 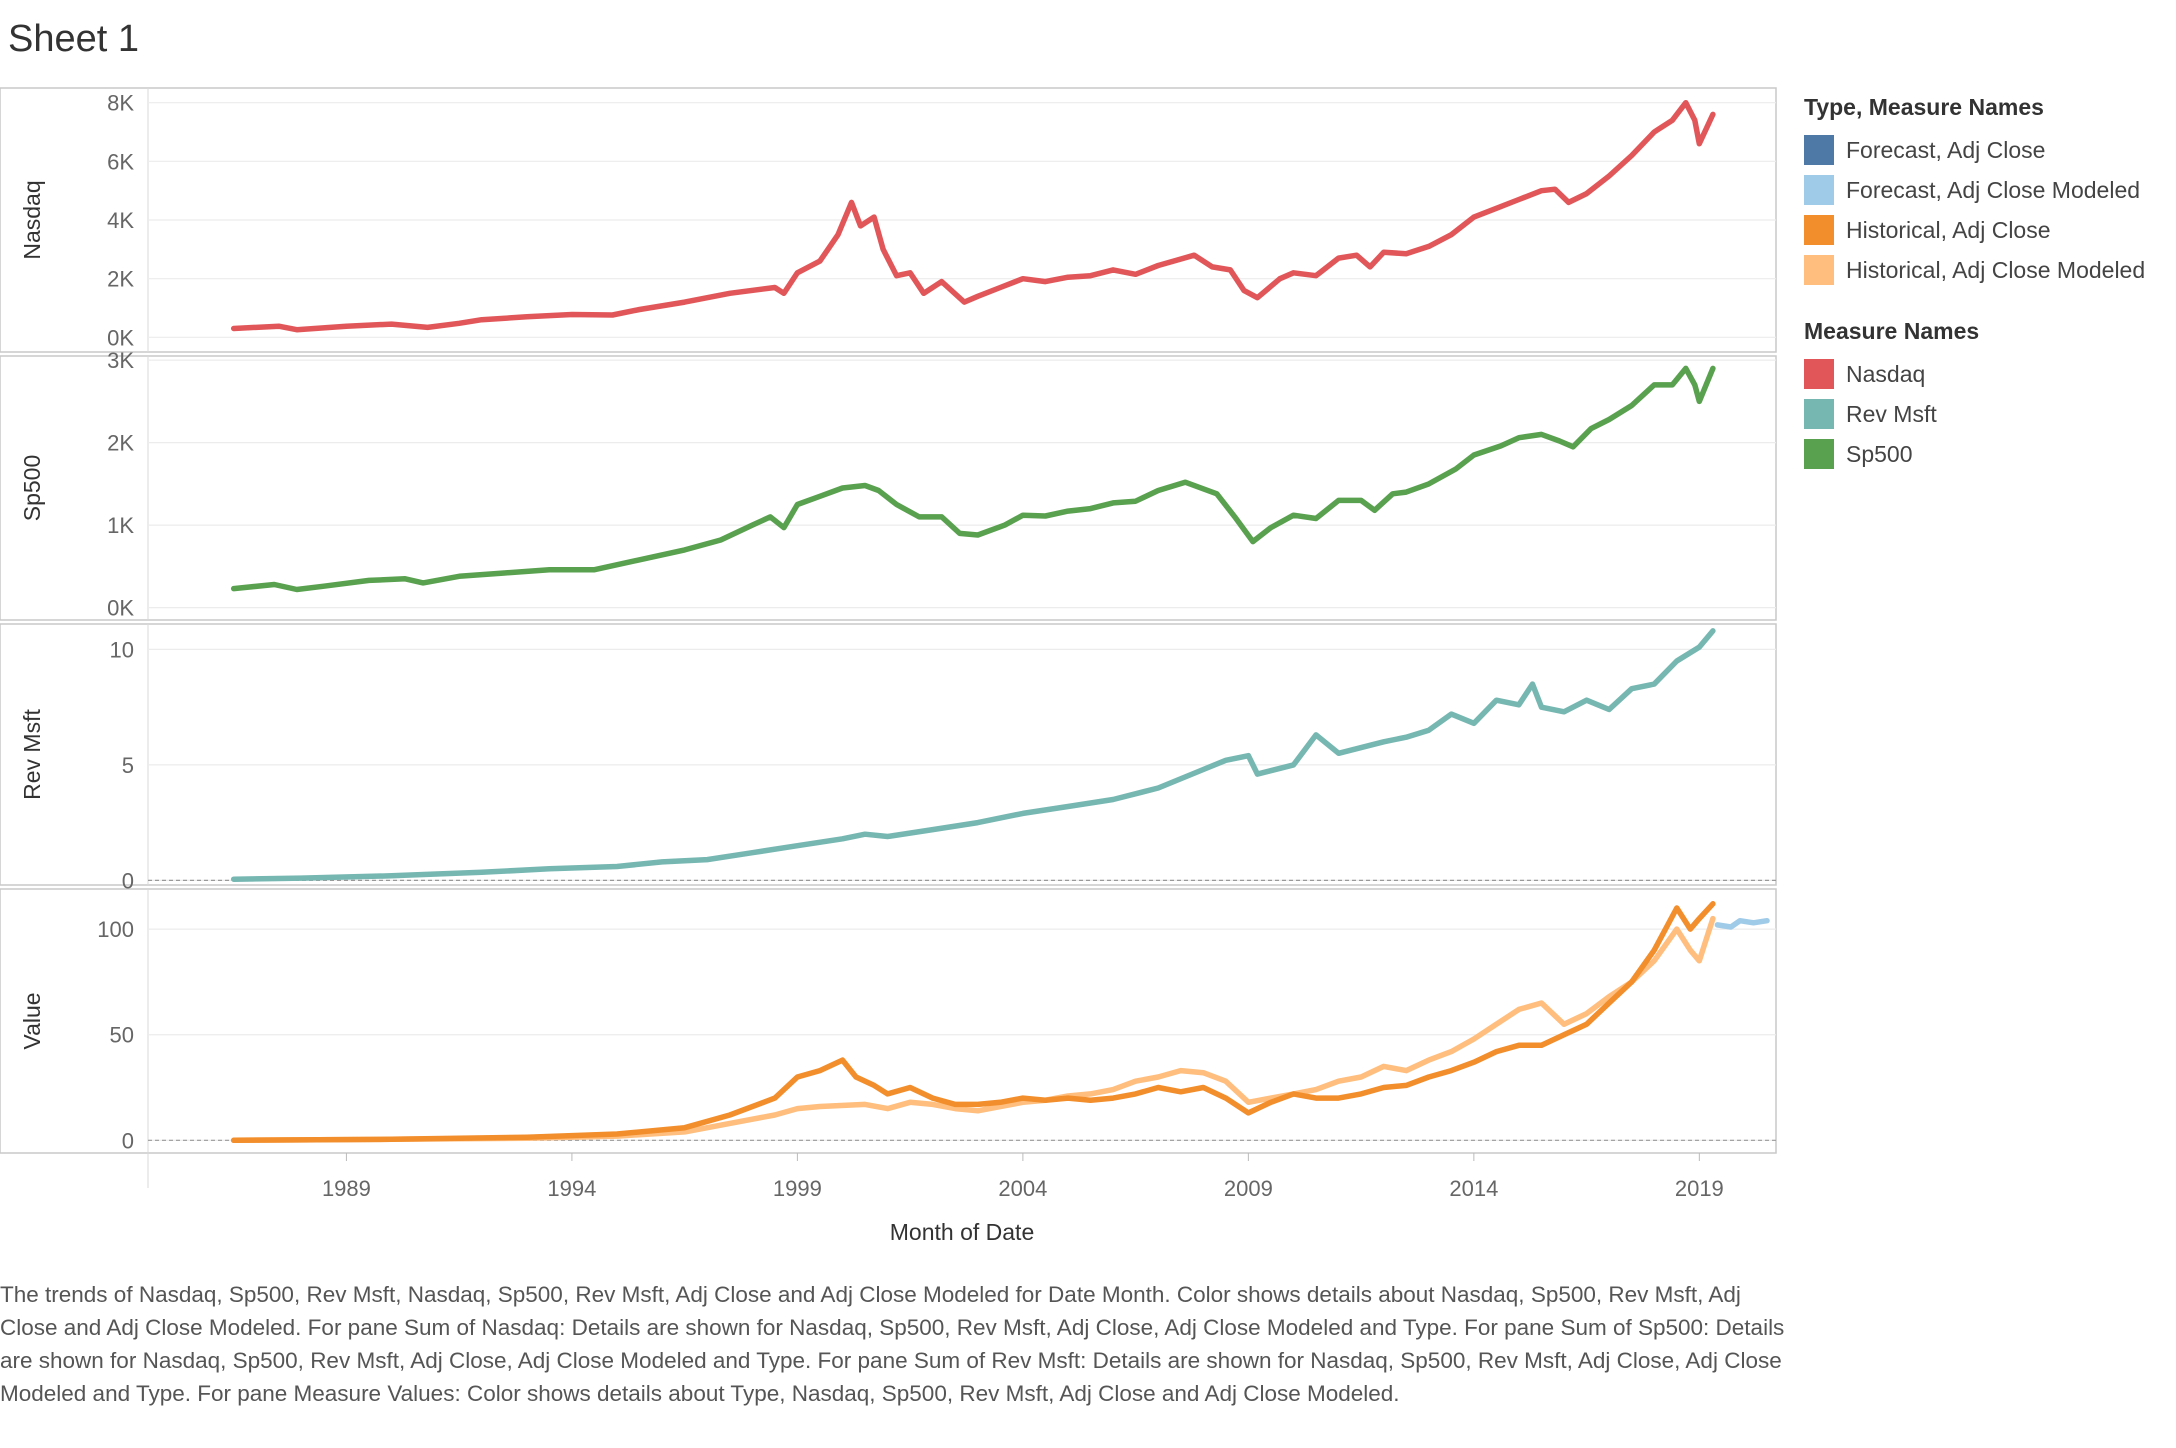 What do you see at coordinates (1946, 149) in the screenshot?
I see `legend-label: Forecast, Adj Close` at bounding box center [1946, 149].